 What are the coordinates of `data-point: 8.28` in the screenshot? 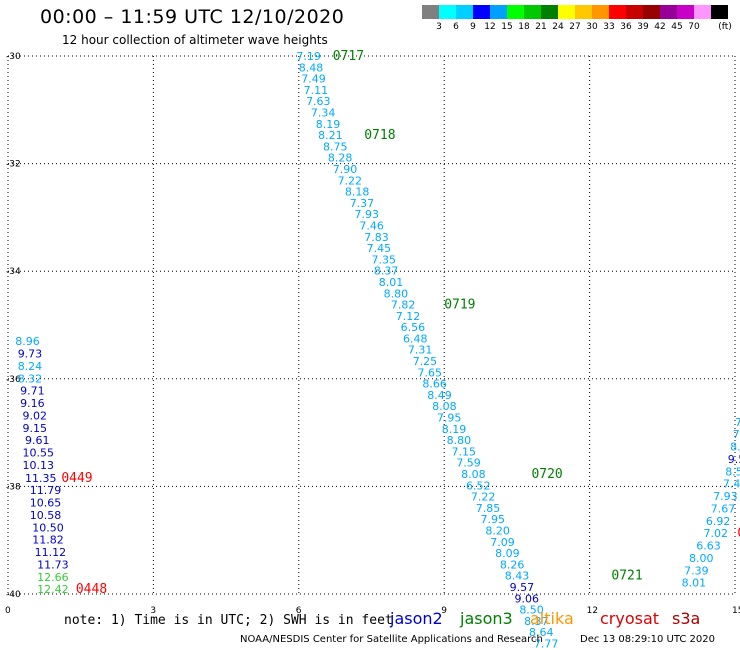 It's located at (340, 158).